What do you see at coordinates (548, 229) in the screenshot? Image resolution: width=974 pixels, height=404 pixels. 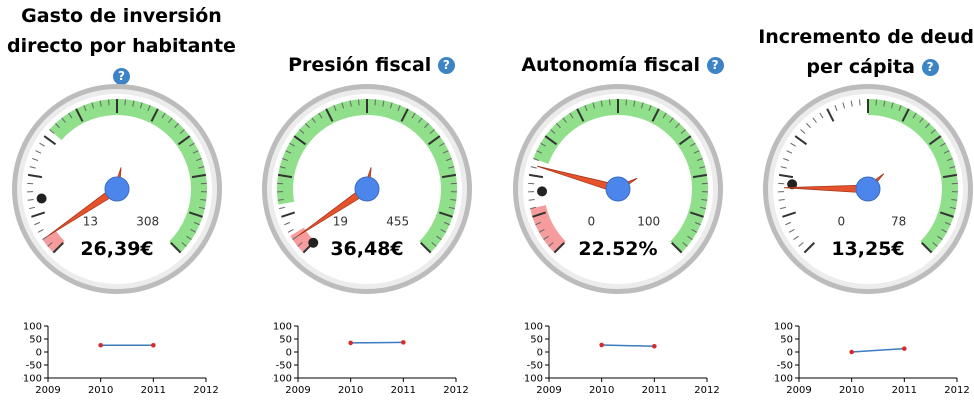 I see `gauge-red-band` at bounding box center [548, 229].